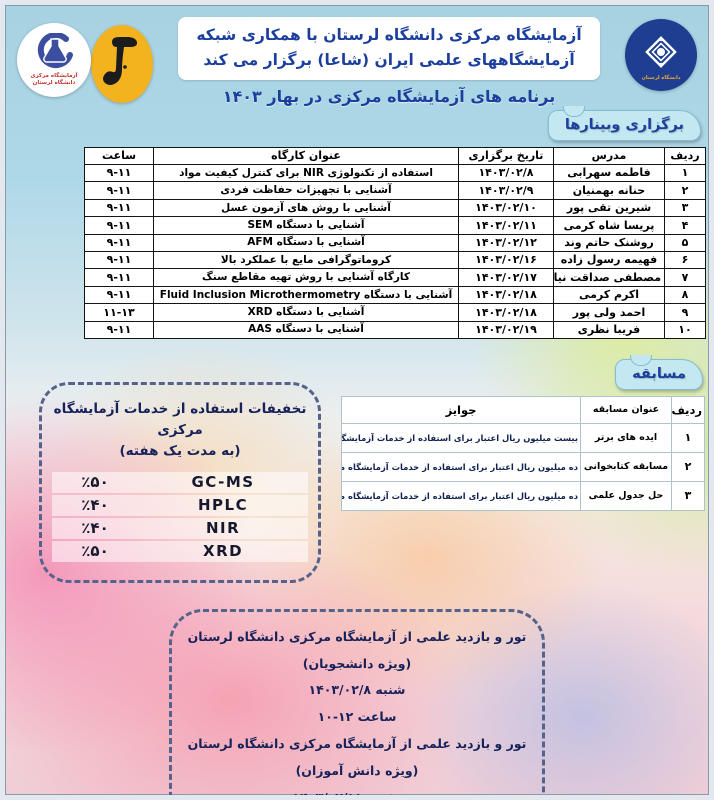 The height and width of the screenshot is (800, 714). I want to click on row-number: ۳, so click(688, 495).